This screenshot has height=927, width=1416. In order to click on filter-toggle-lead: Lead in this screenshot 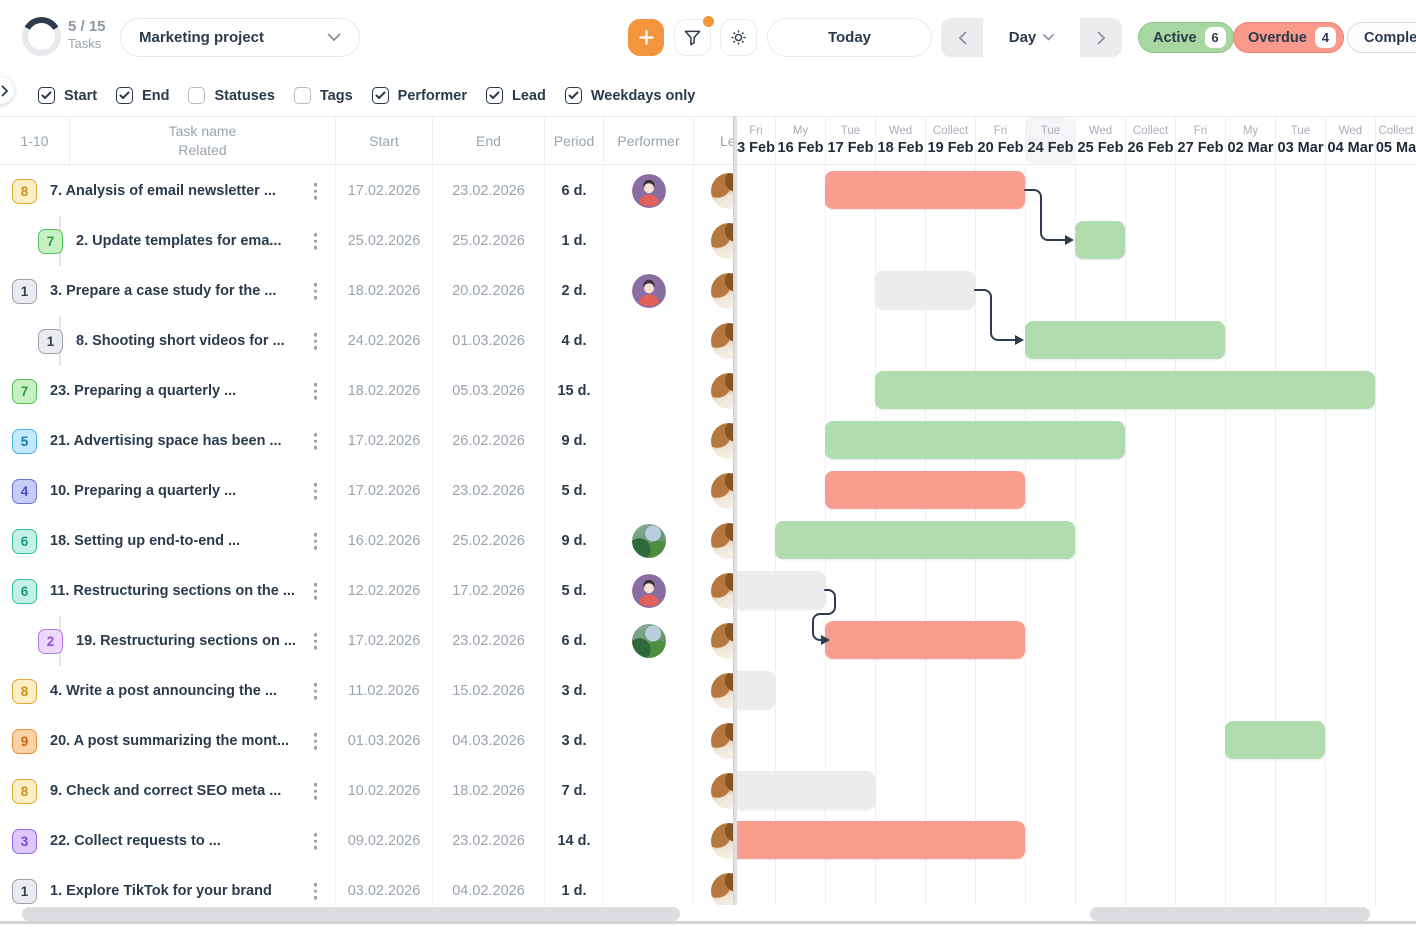, I will do `click(515, 95)`.